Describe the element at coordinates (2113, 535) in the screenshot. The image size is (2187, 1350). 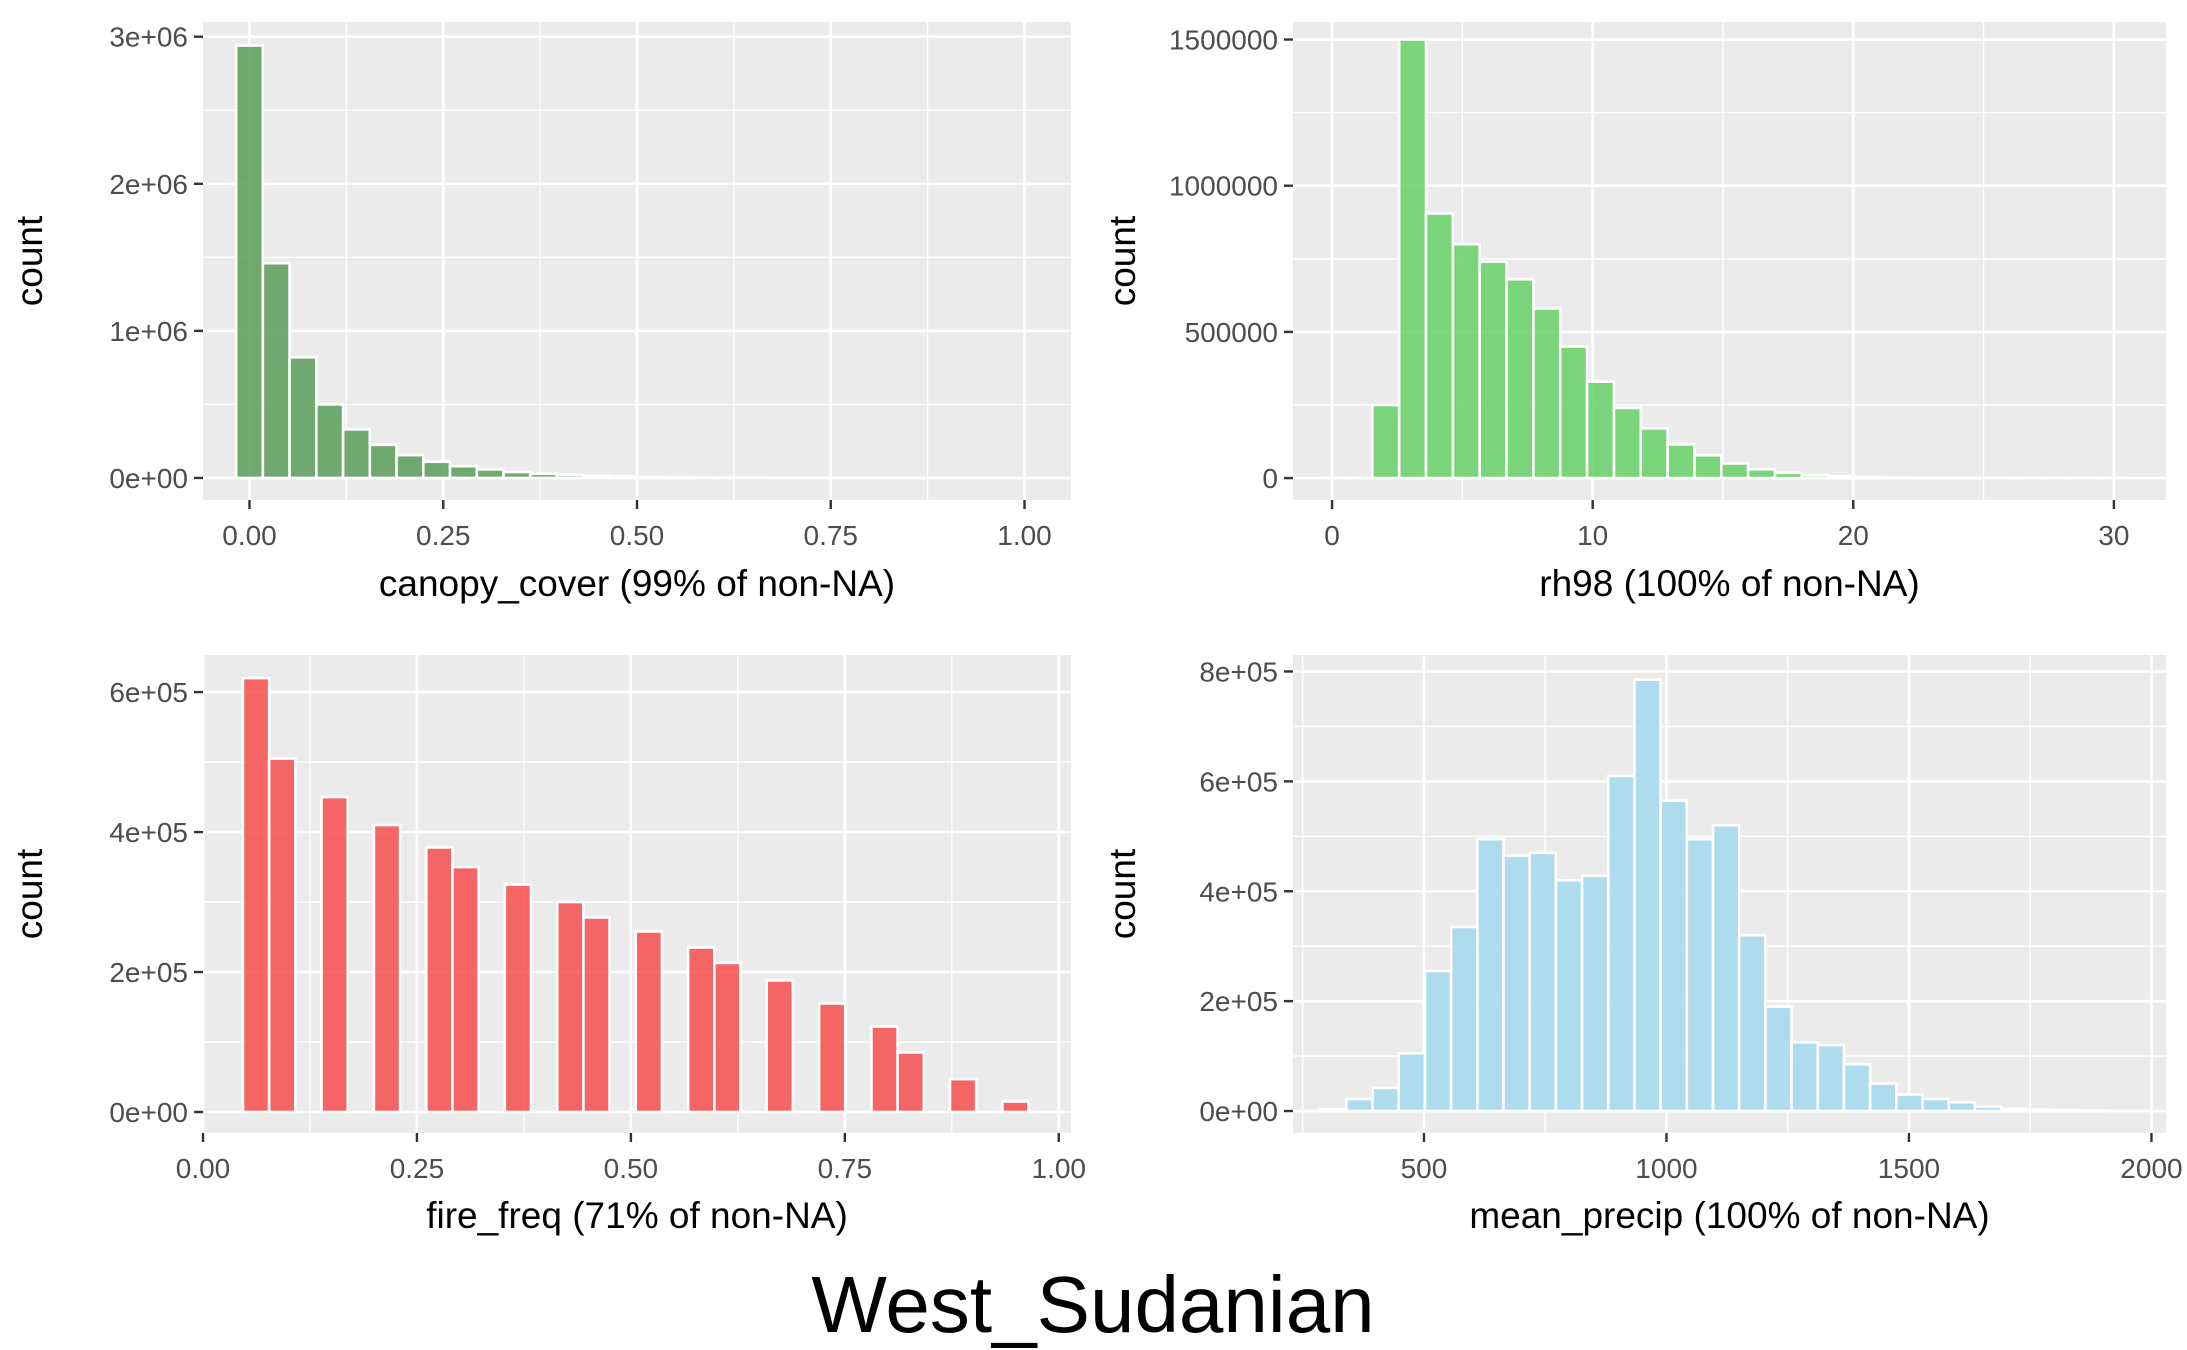
I see `x-tick-label: 30` at that location.